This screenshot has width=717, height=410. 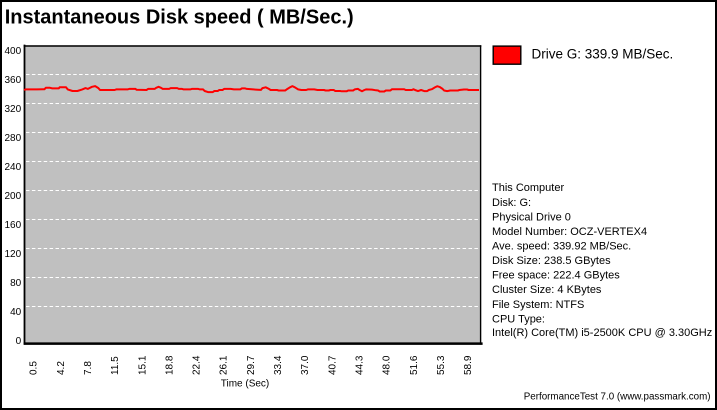 What do you see at coordinates (603, 53) in the screenshot?
I see `svg-text: Drive G: 339.9 MB/Sec.` at bounding box center [603, 53].